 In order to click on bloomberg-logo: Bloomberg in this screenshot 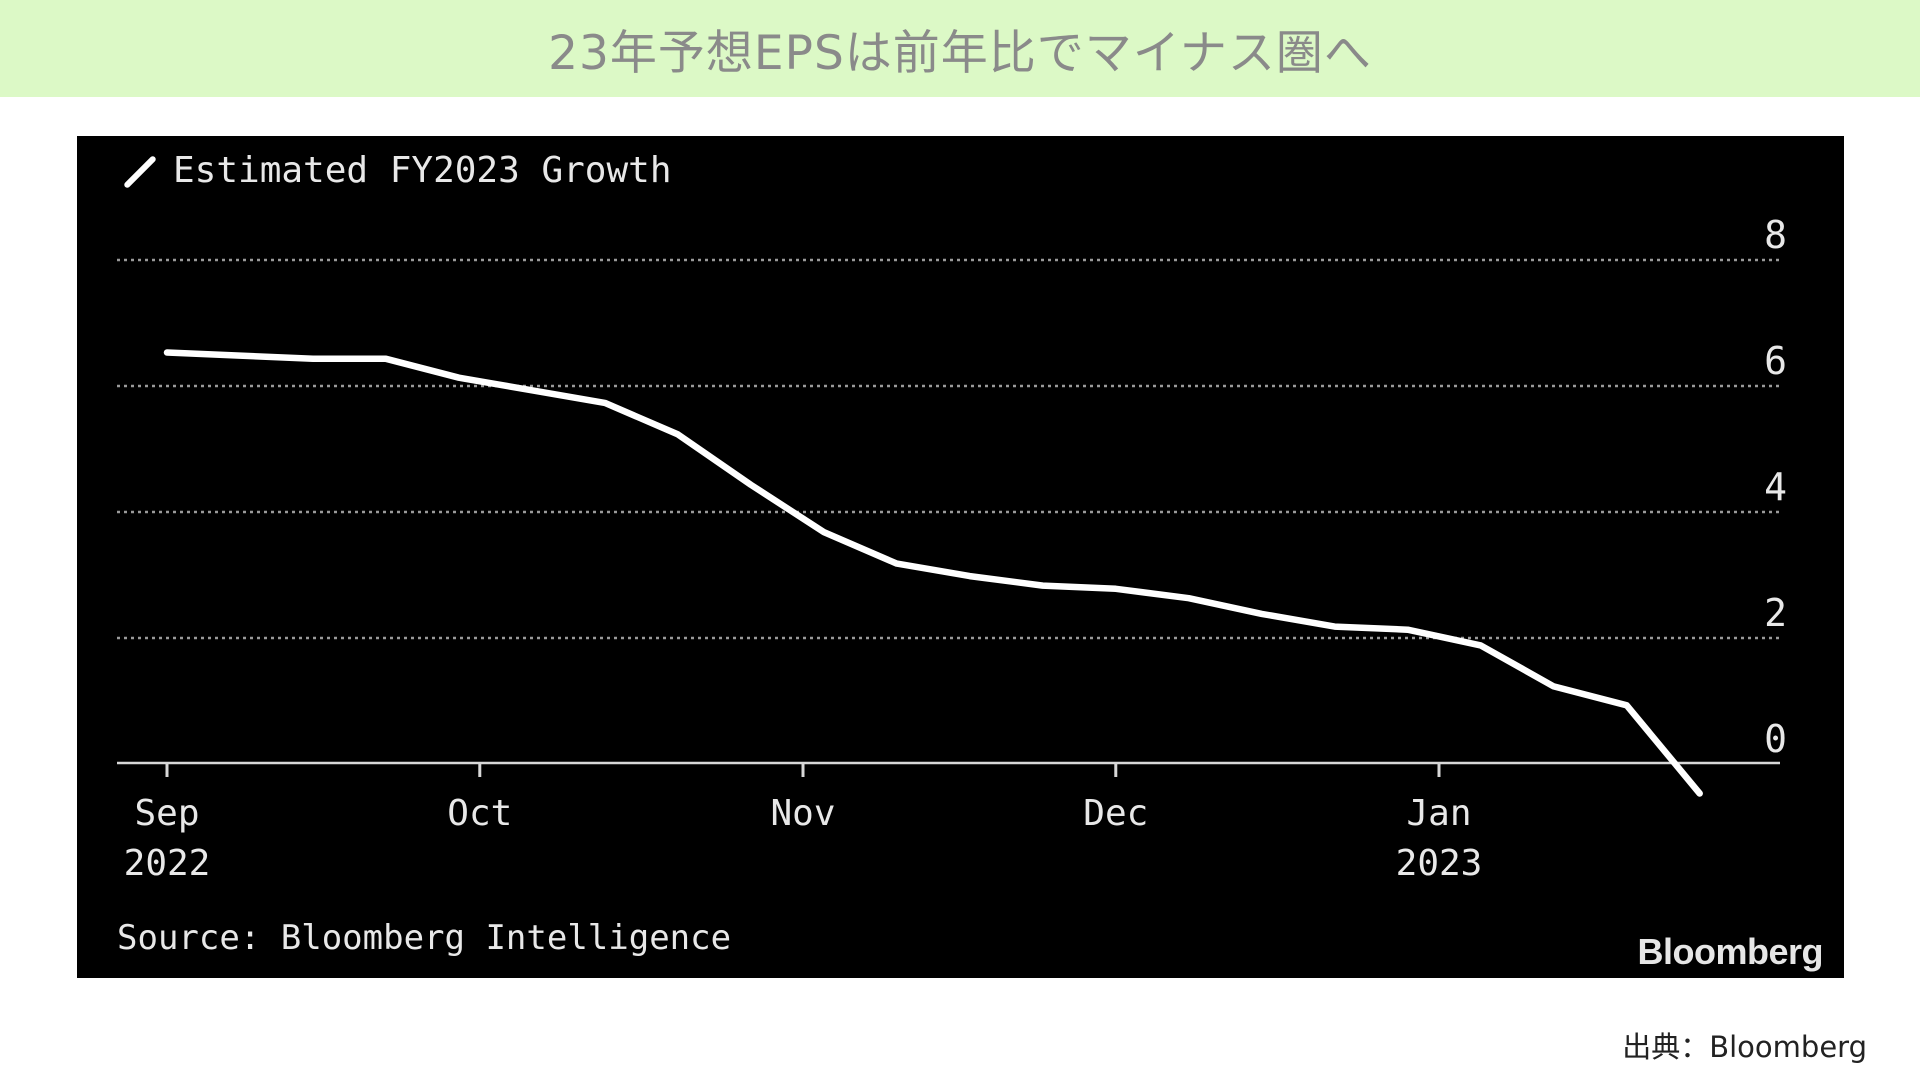, I will do `click(1730, 951)`.